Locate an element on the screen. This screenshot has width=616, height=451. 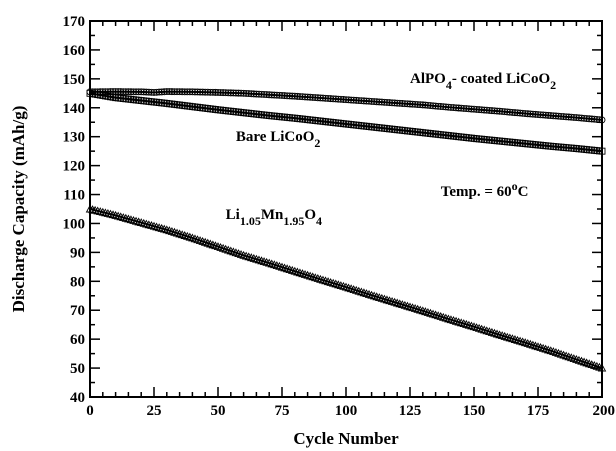
x-tick-label: 150 is located at coordinates (474, 411).